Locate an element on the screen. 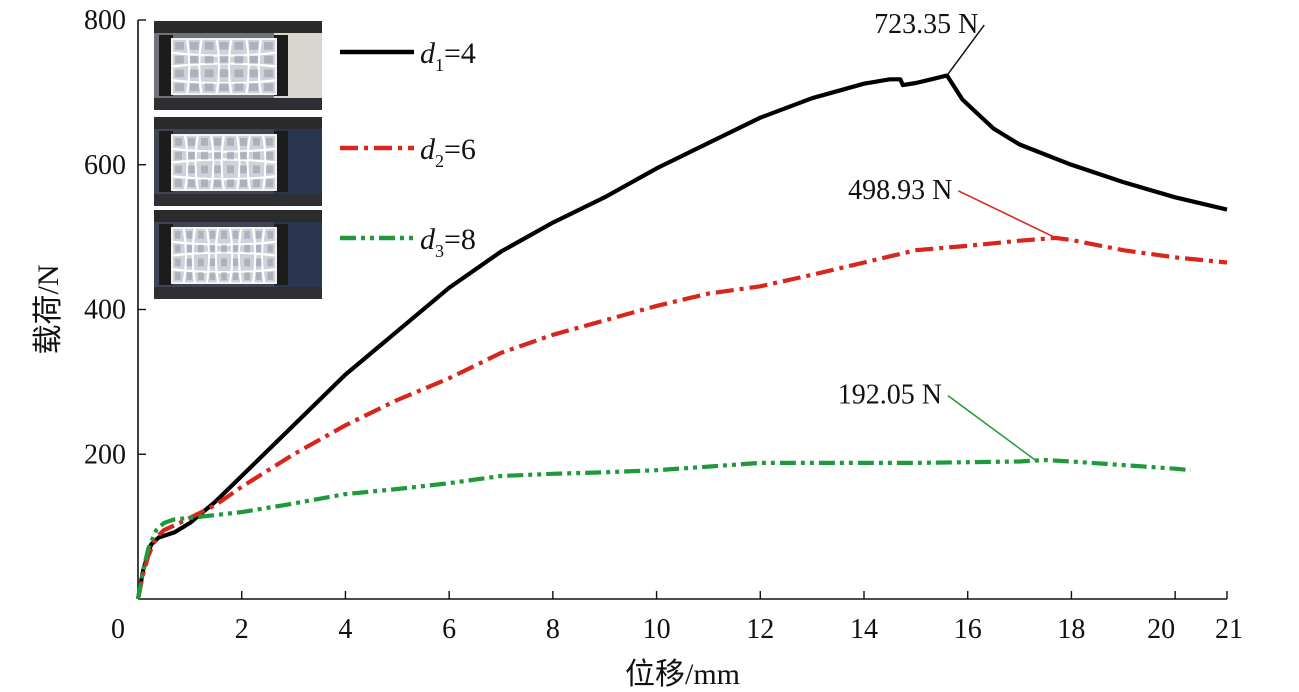  x-tick-label: 21 is located at coordinates (1229, 629).